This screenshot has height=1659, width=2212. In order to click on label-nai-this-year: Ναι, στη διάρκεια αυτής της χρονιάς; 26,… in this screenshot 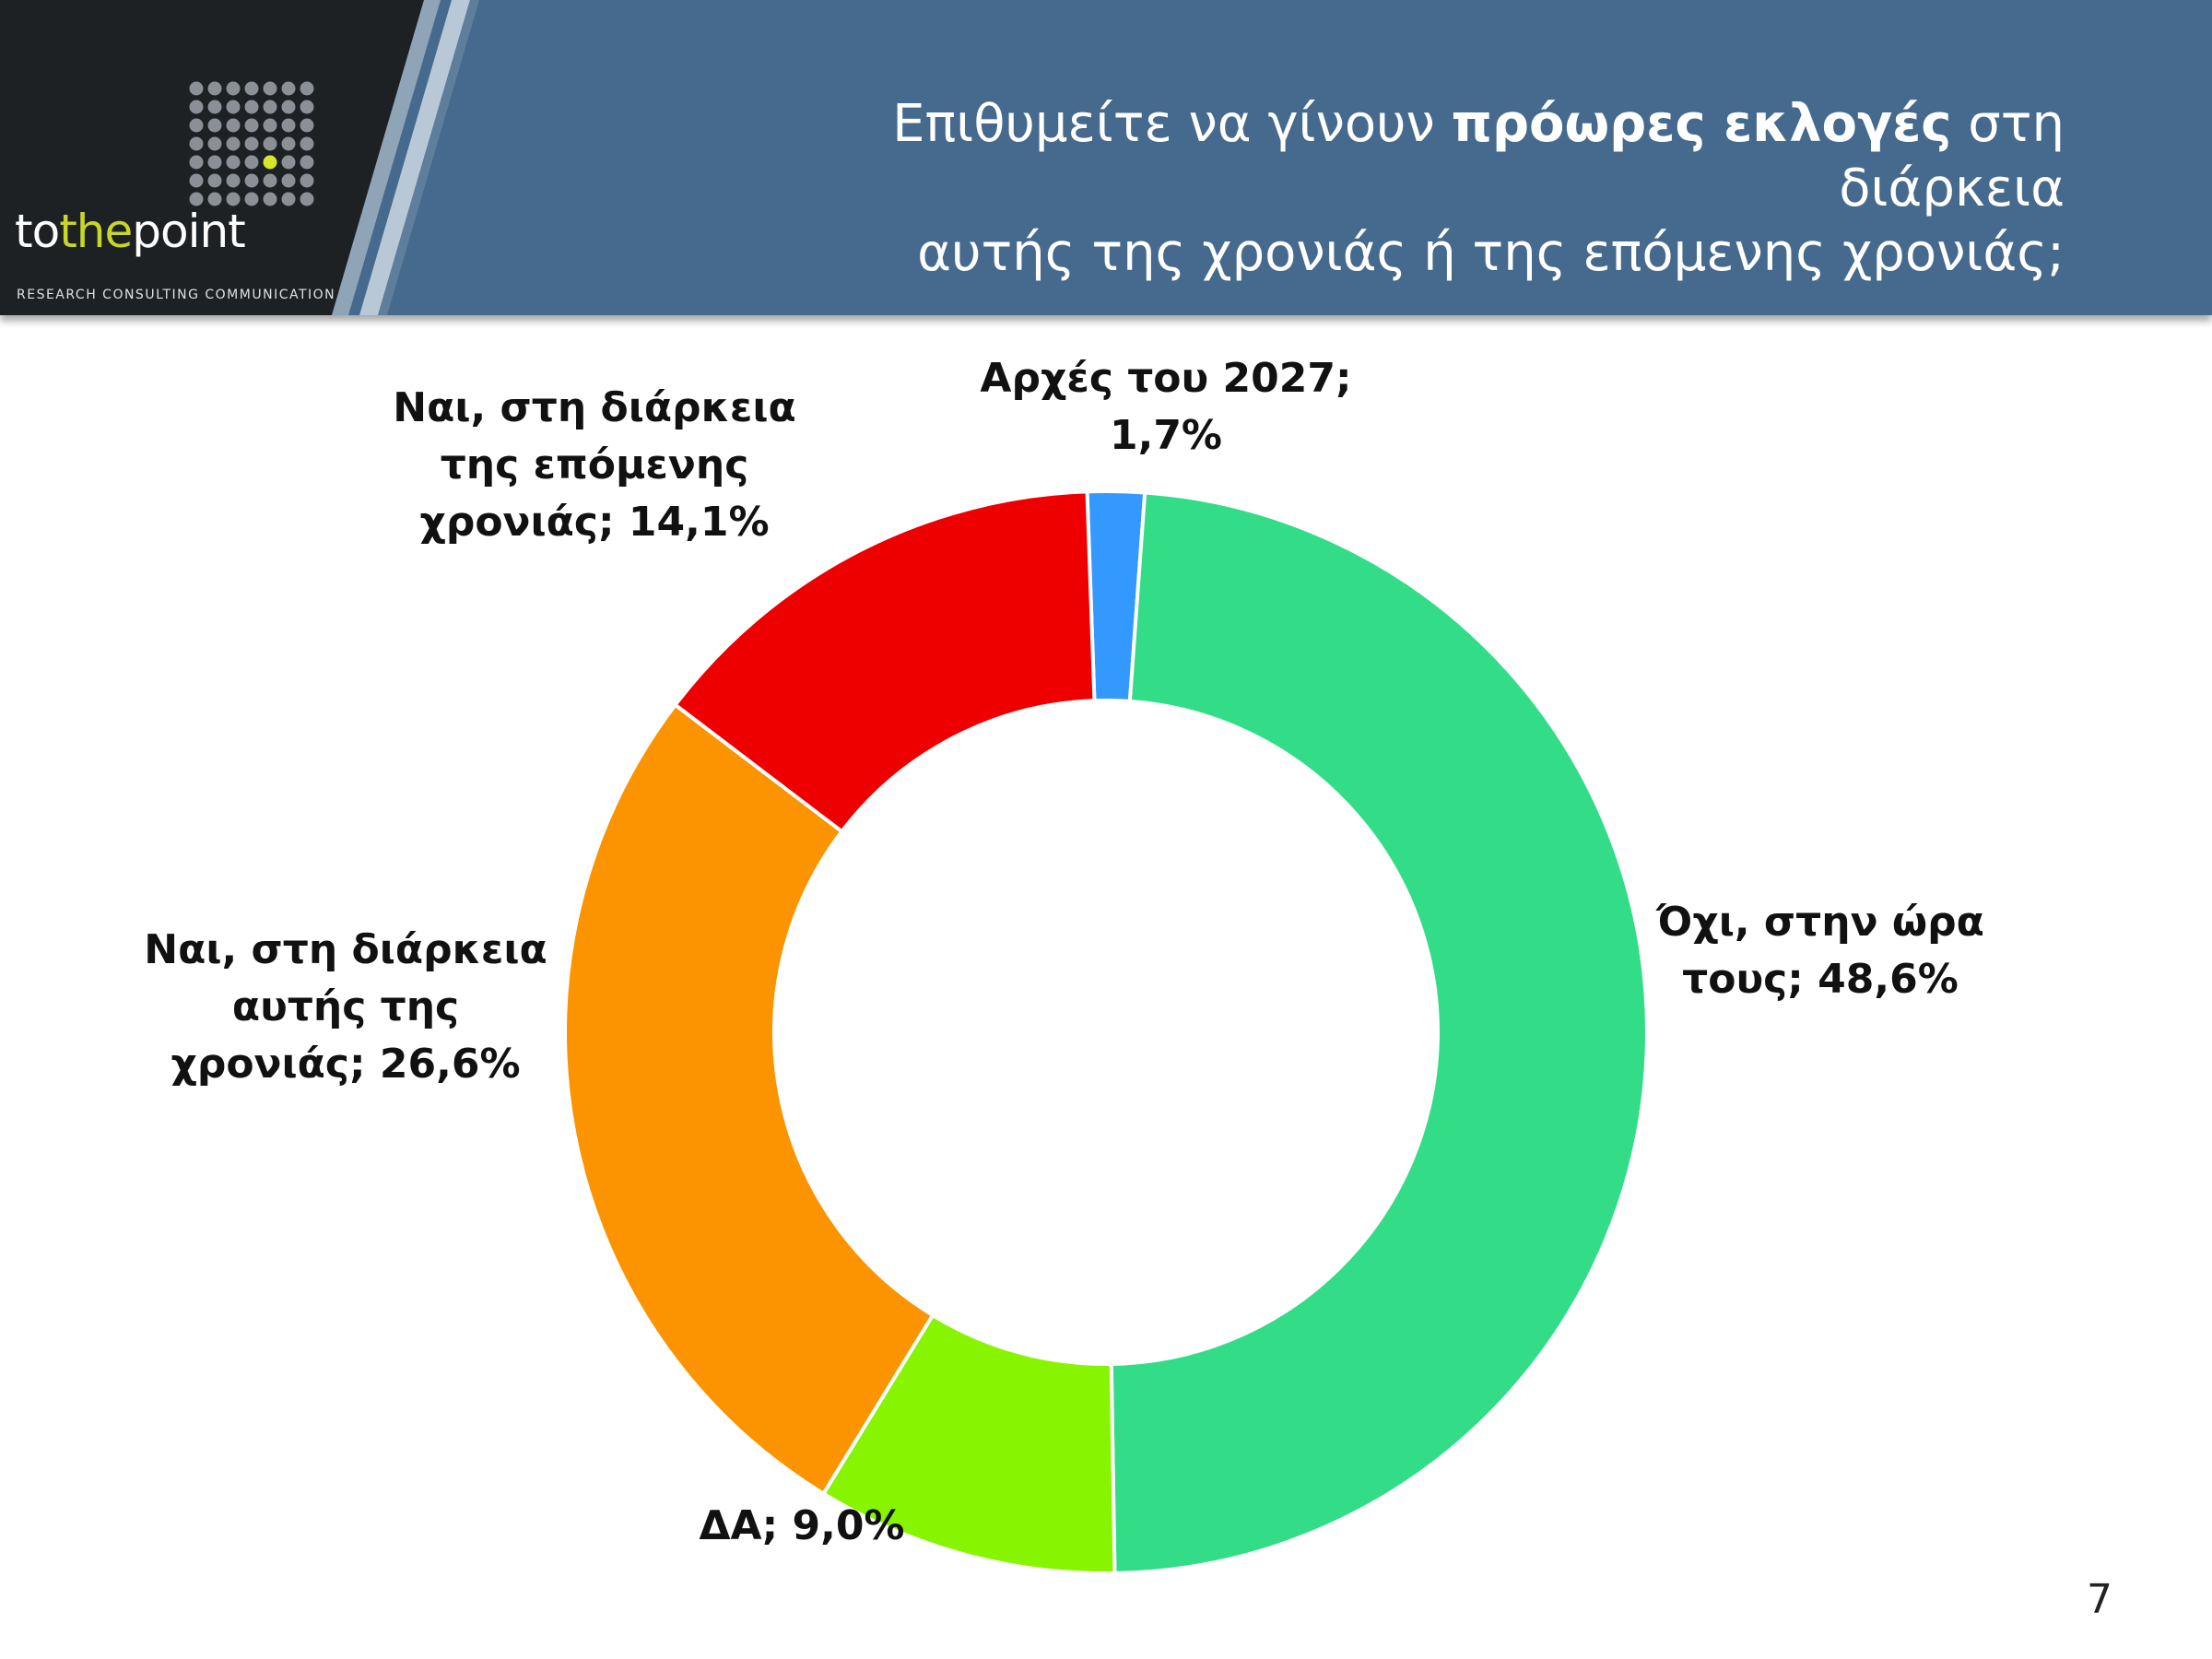, I will do `click(345, 1007)`.